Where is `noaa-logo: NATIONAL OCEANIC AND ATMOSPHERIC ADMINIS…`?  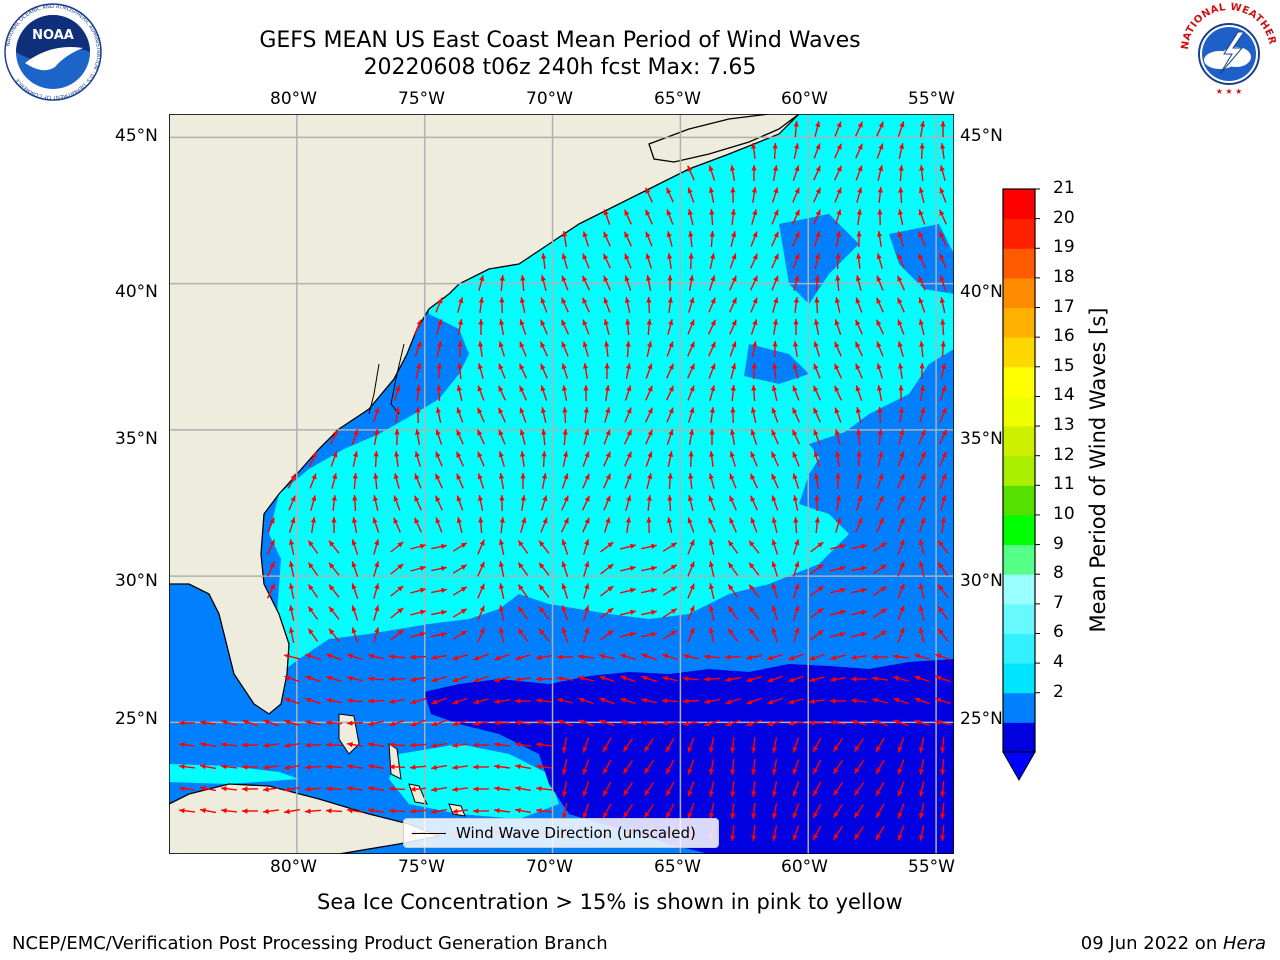
noaa-logo: NATIONAL OCEANIC AND ATMOSPHERIC ADMINIS… is located at coordinates (53, 52).